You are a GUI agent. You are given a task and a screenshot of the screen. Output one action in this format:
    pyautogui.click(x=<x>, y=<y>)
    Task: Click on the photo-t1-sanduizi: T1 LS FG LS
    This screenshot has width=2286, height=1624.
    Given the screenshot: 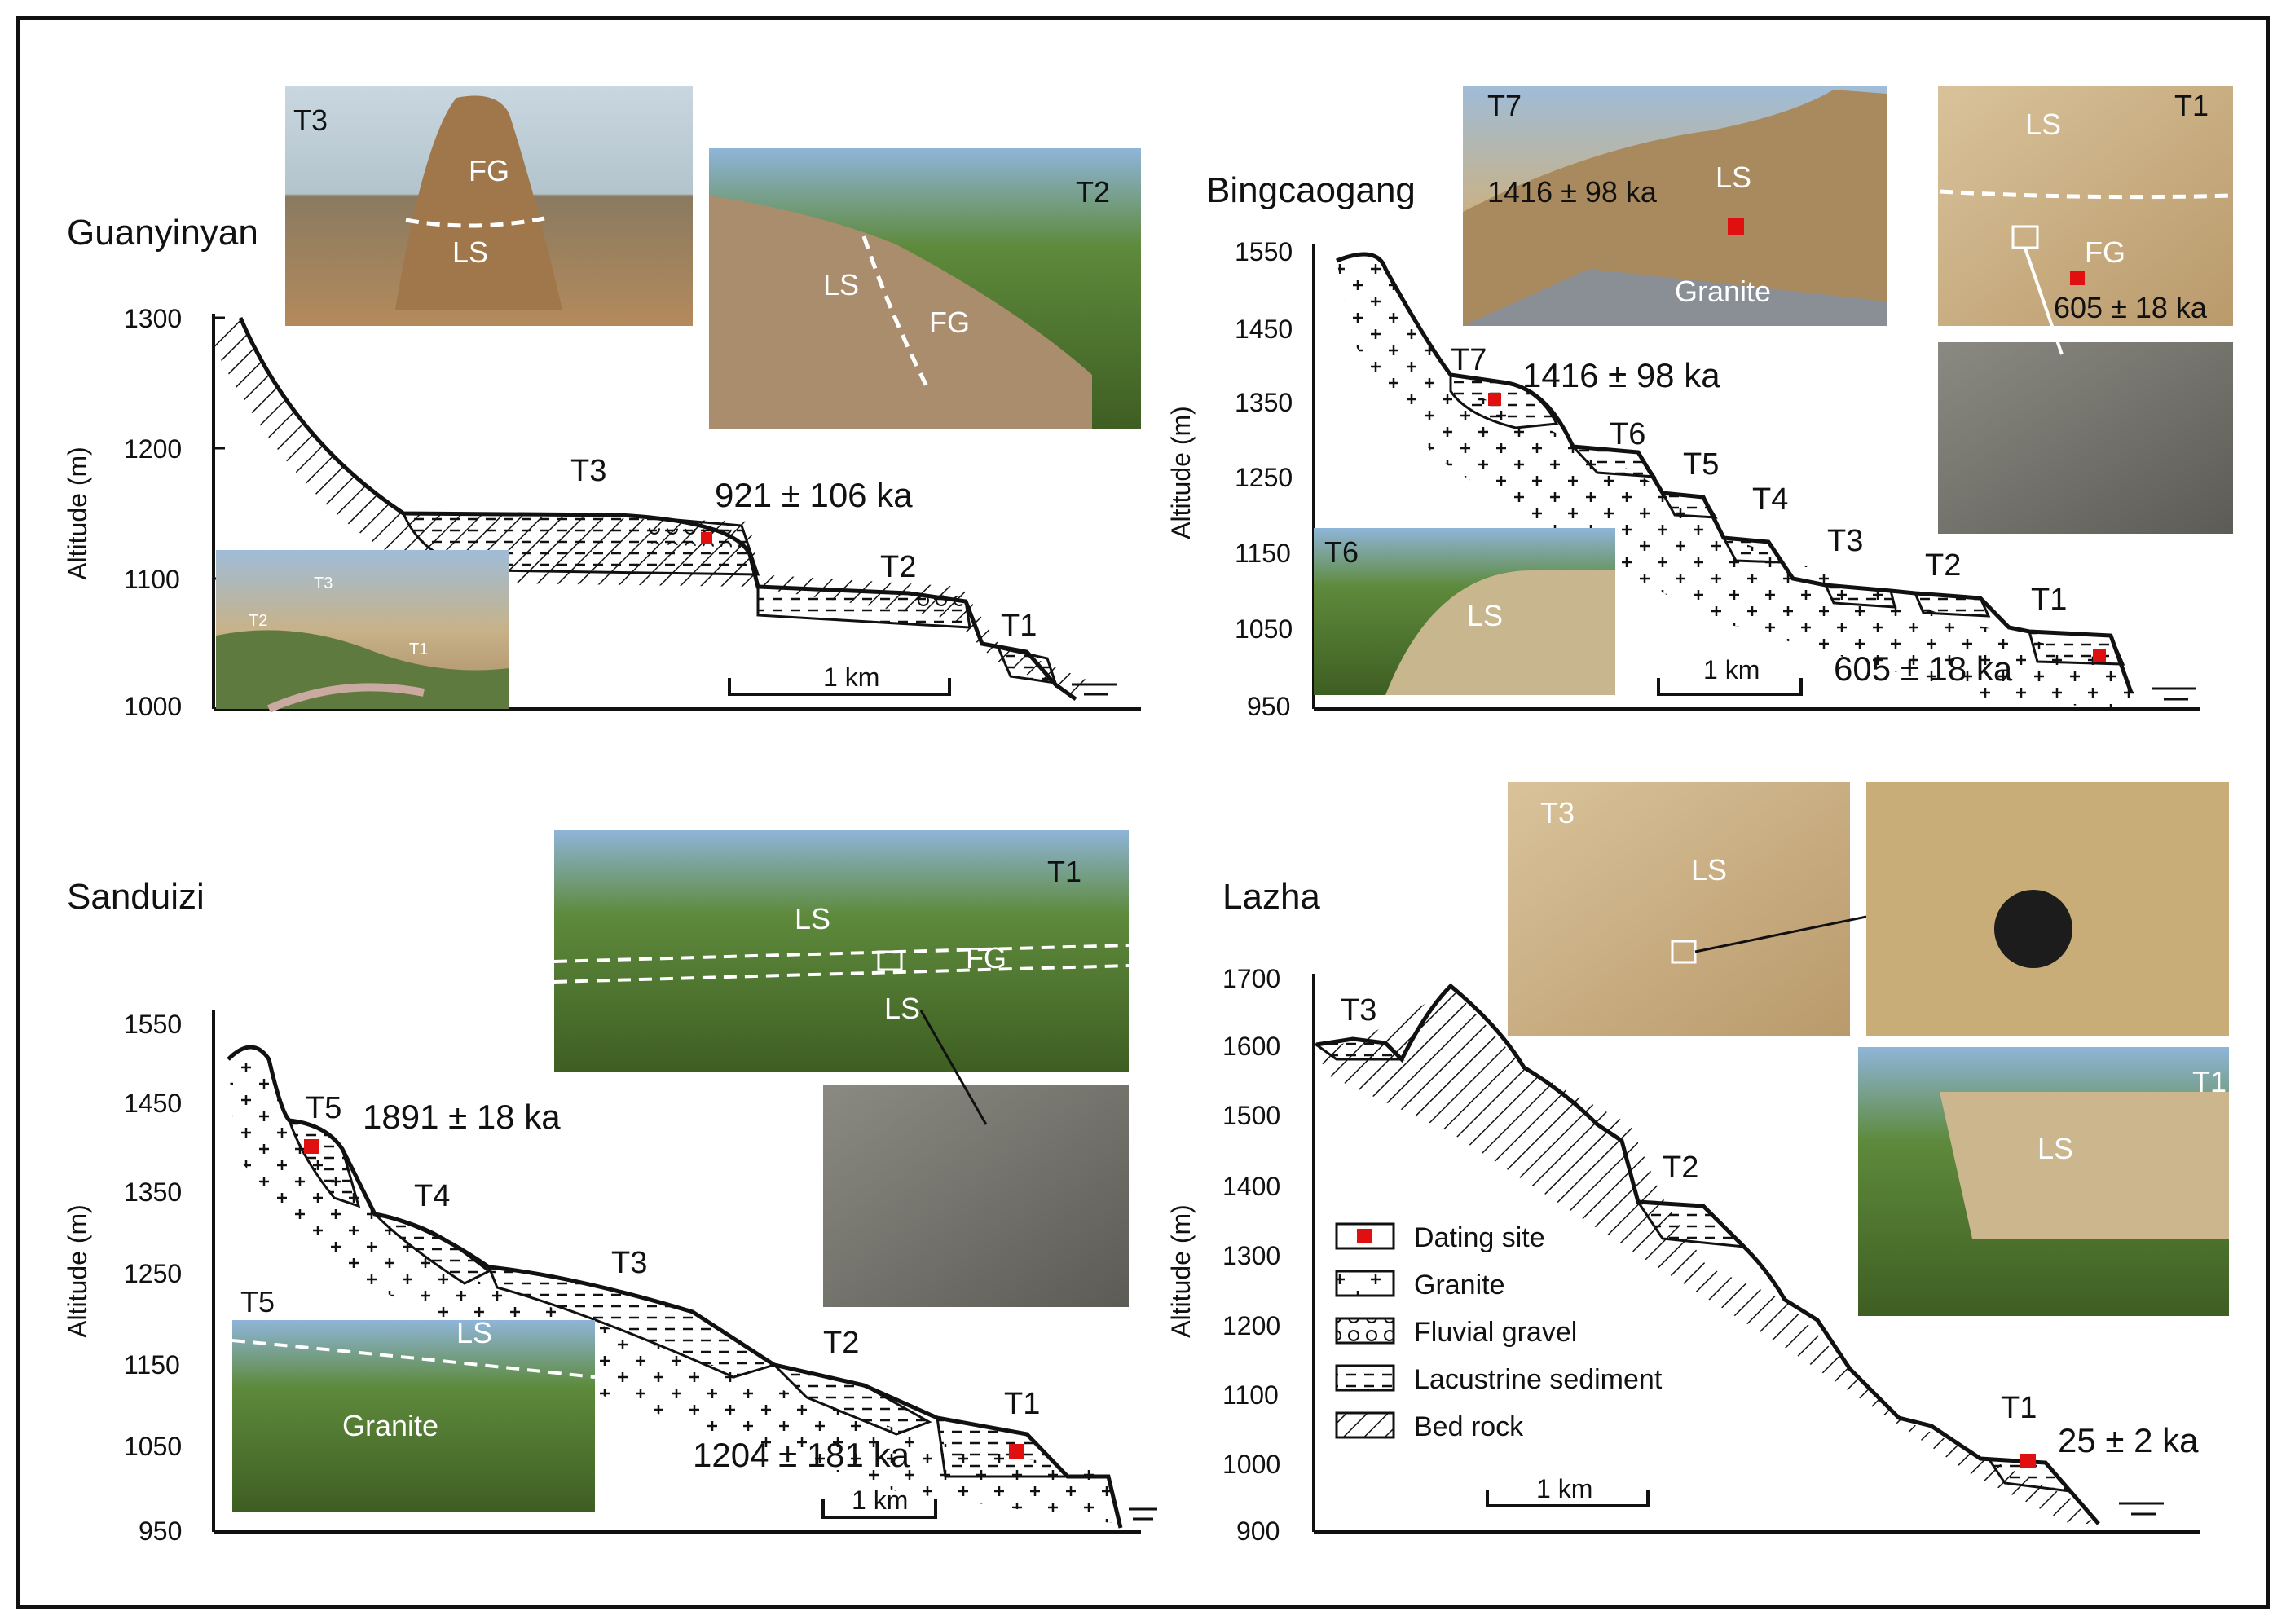 What is the action you would take?
    pyautogui.click(x=841, y=951)
    